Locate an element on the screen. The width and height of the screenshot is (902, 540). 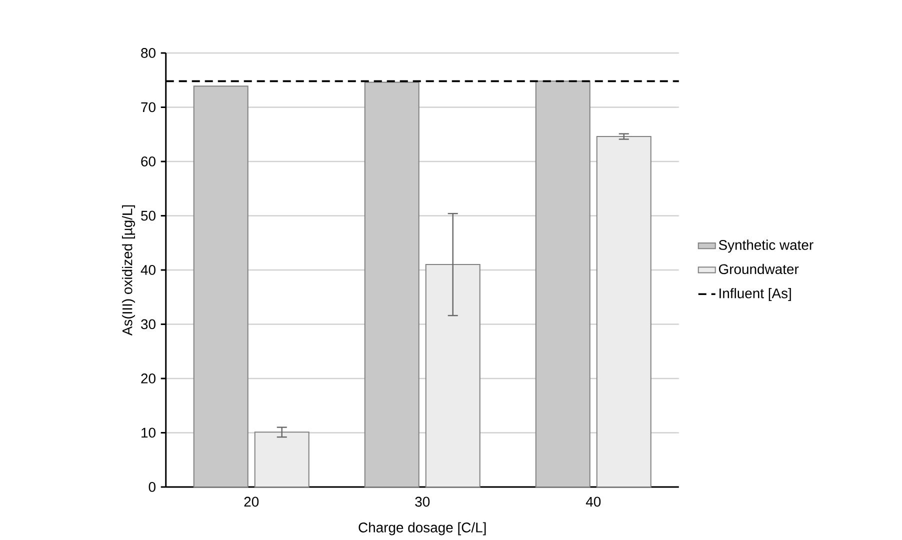
x-tick-label: 20 is located at coordinates (251, 501).